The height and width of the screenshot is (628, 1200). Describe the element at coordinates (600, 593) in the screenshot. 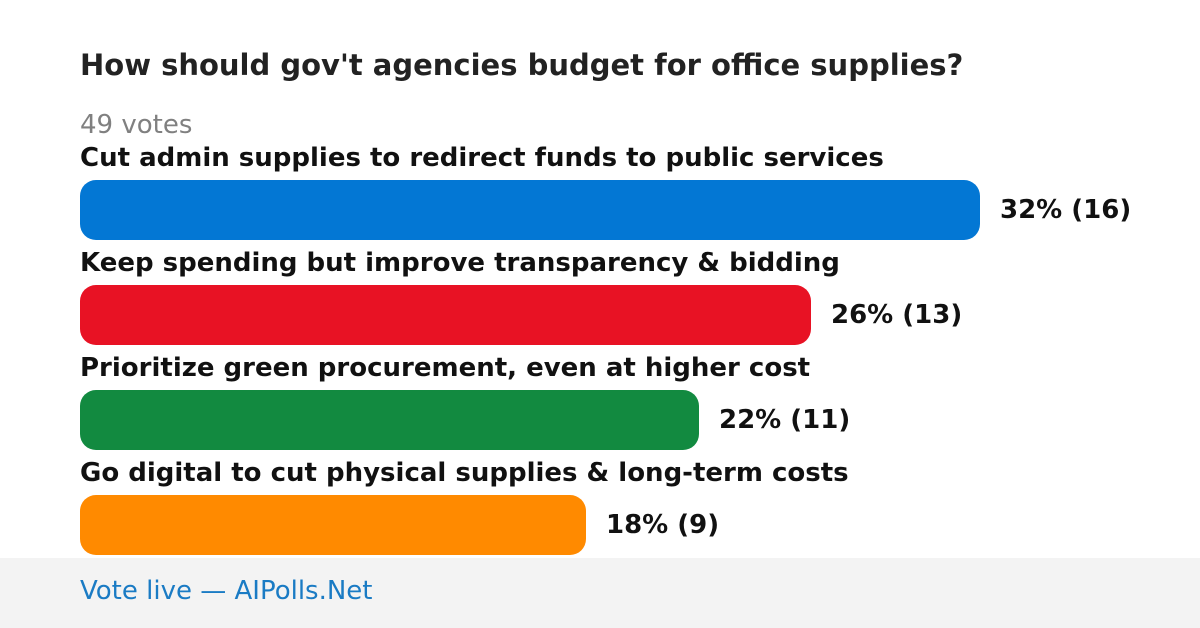

I see `footer: Vote live — AIPolls.Net` at that location.